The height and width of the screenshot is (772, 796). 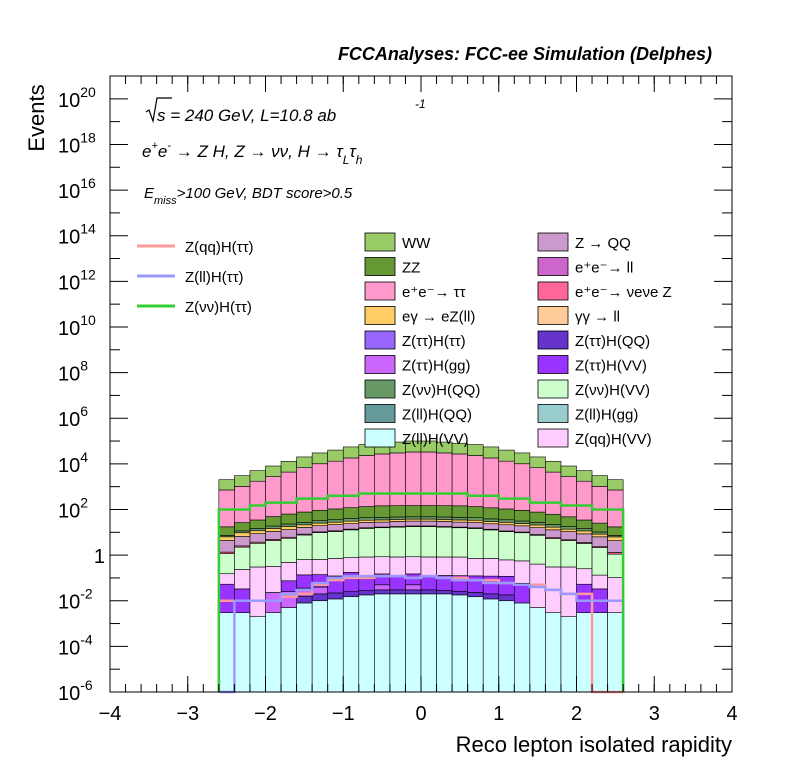 What do you see at coordinates (73, 463) in the screenshot?
I see `y-tick-label: 10⁴` at bounding box center [73, 463].